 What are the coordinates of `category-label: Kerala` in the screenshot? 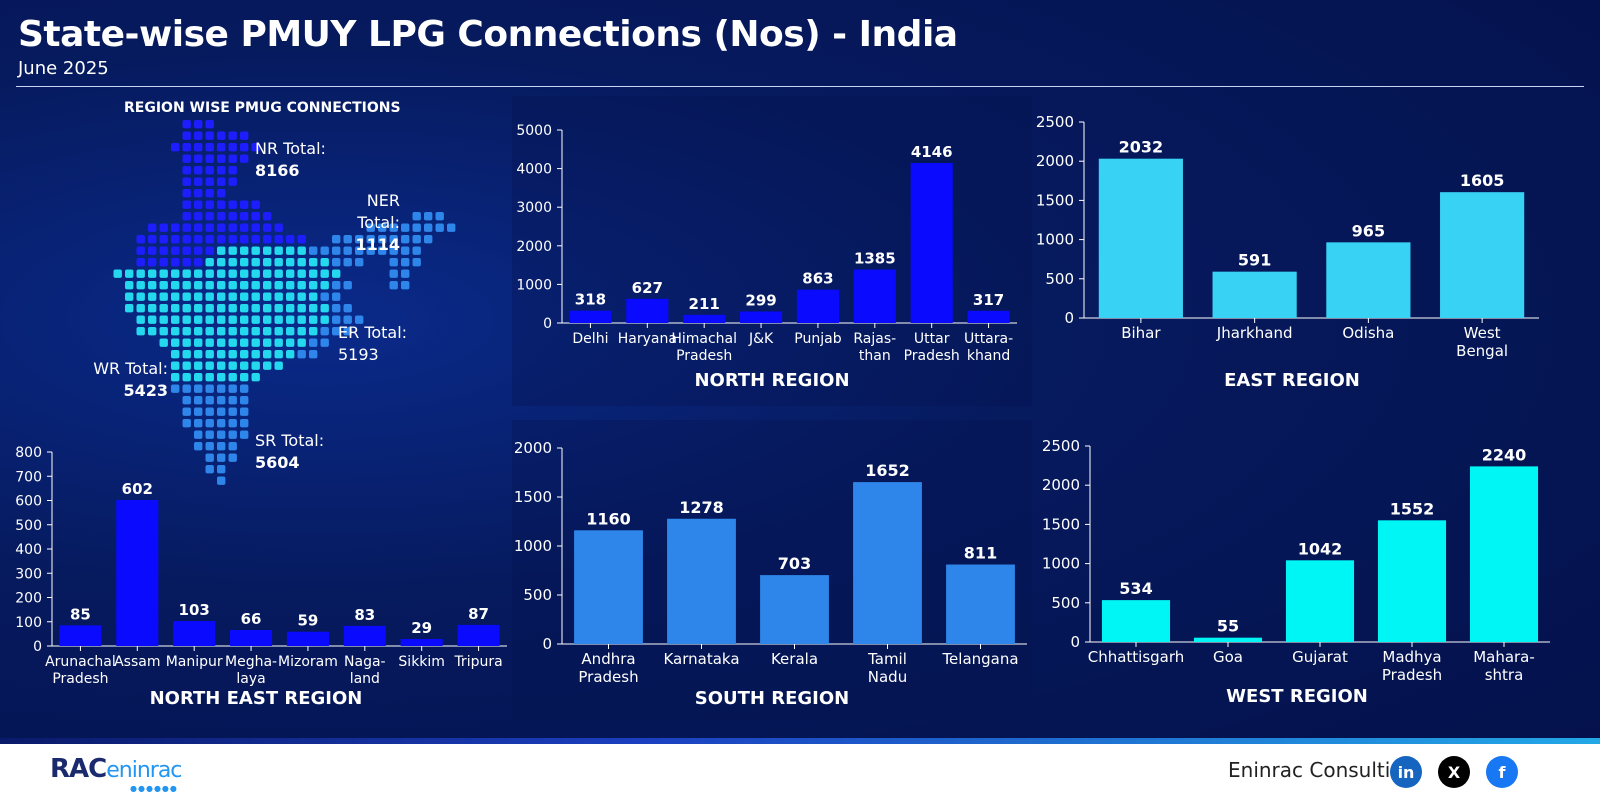 It's located at (794, 659).